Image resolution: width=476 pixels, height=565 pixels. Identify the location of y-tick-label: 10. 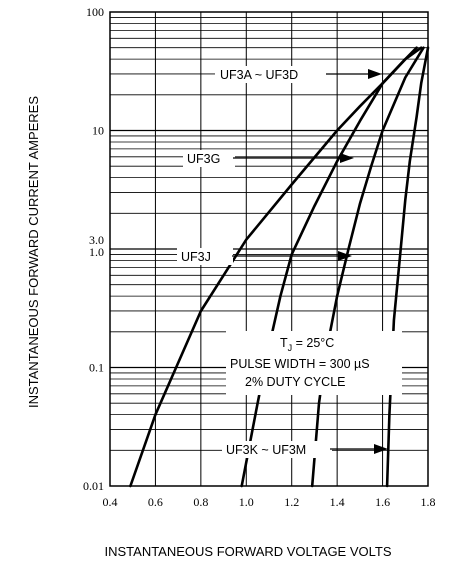
(98, 131).